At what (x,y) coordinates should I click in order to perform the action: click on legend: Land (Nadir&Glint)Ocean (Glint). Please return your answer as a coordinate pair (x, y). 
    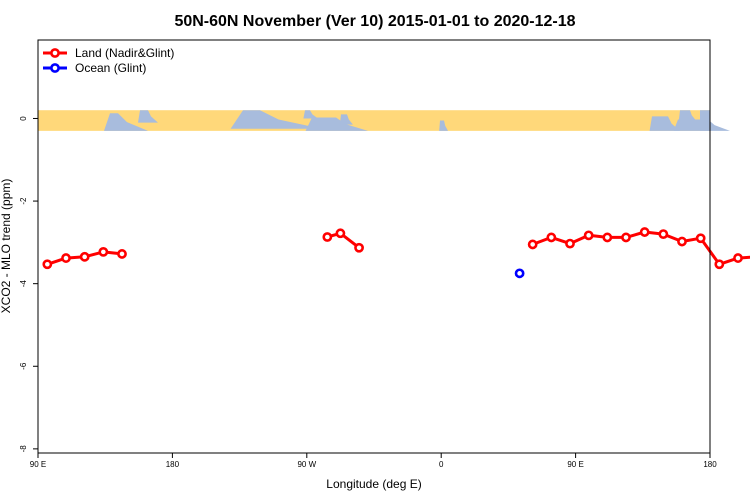
    Looking at the image, I should click on (108, 60).